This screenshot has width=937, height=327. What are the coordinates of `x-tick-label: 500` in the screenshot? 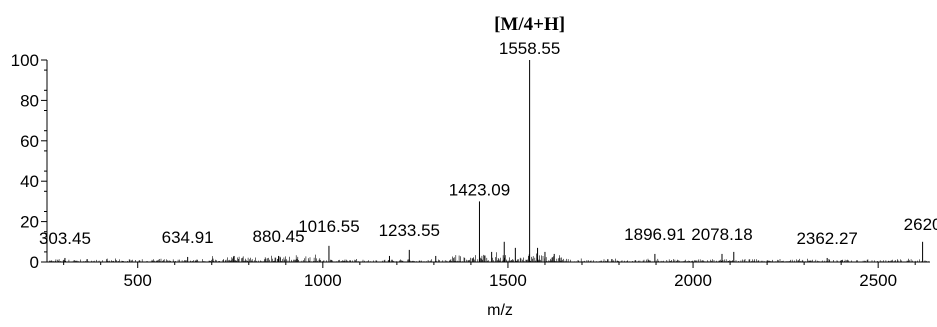 It's located at (138, 280).